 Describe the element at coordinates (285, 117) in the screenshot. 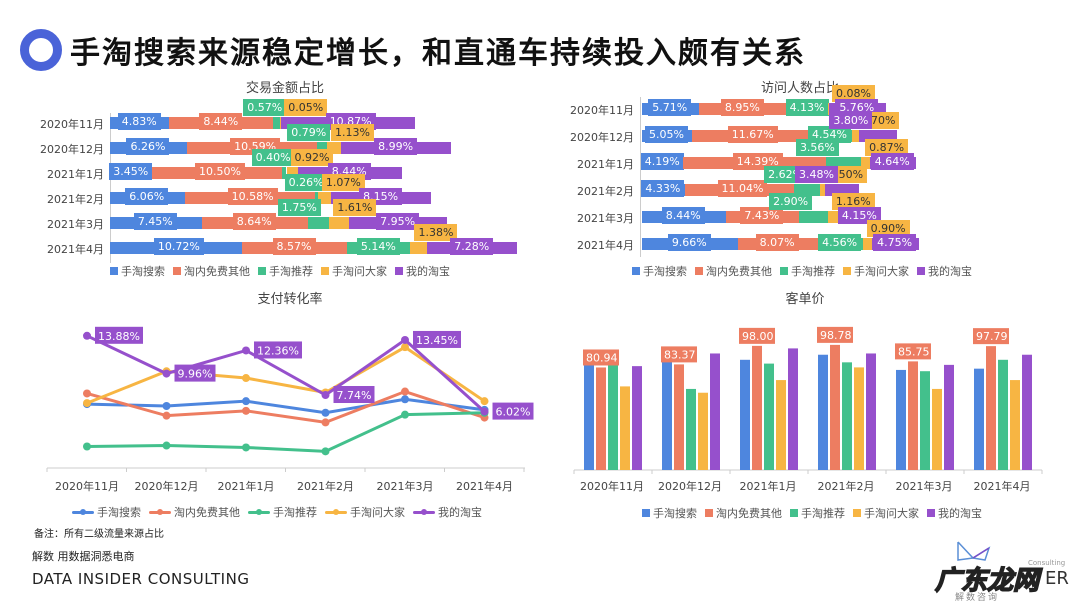

I see `bar-row: 2020年11月 4.83% 8.44% 0.57% 0.05% 10.87%` at that location.